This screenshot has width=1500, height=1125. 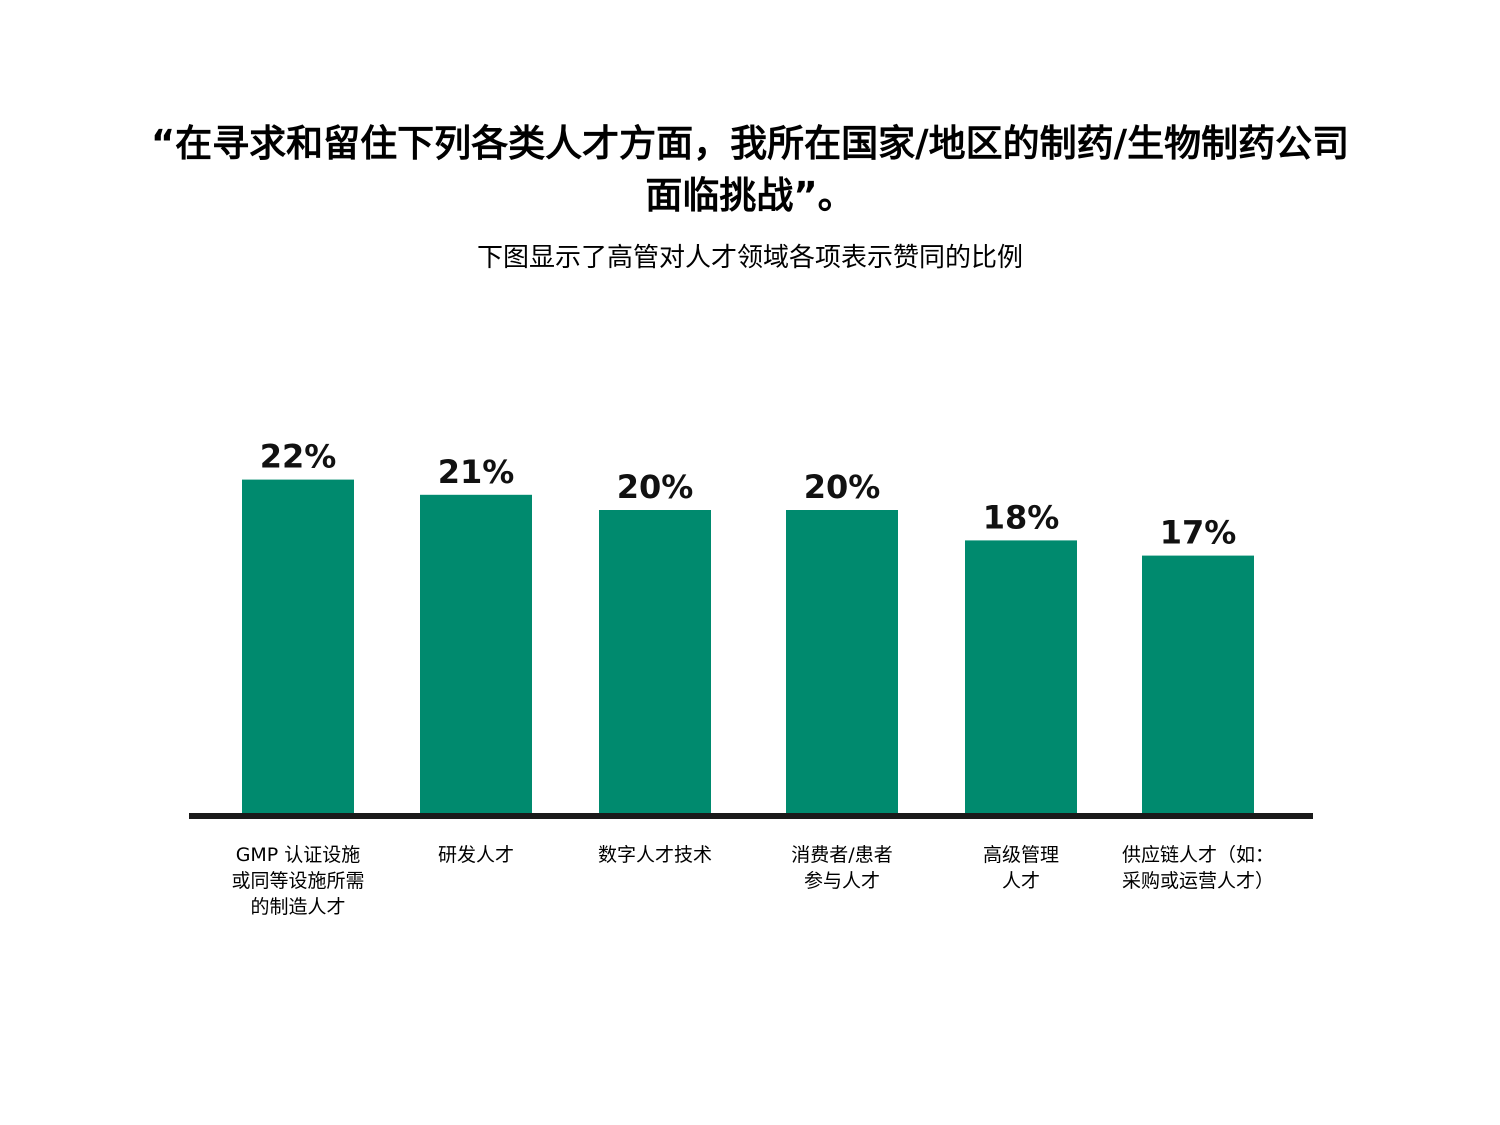 I want to click on category-label-3: 数字人才技术, so click(x=654, y=855).